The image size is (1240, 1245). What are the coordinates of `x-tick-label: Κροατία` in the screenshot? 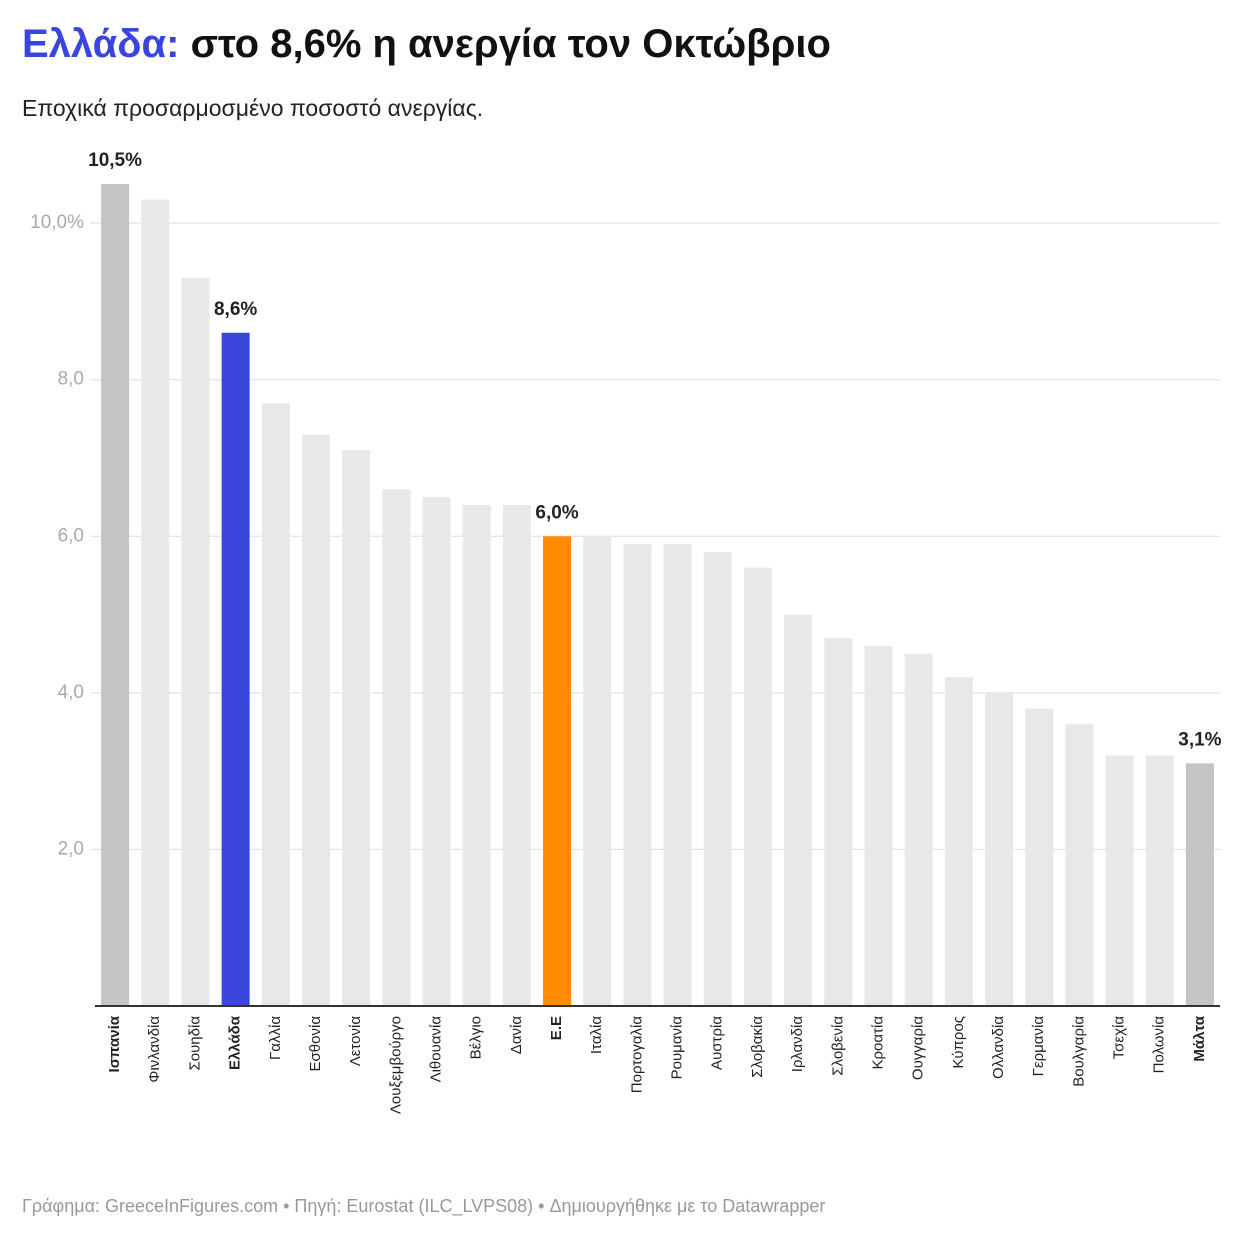 It's located at (877, 1043).